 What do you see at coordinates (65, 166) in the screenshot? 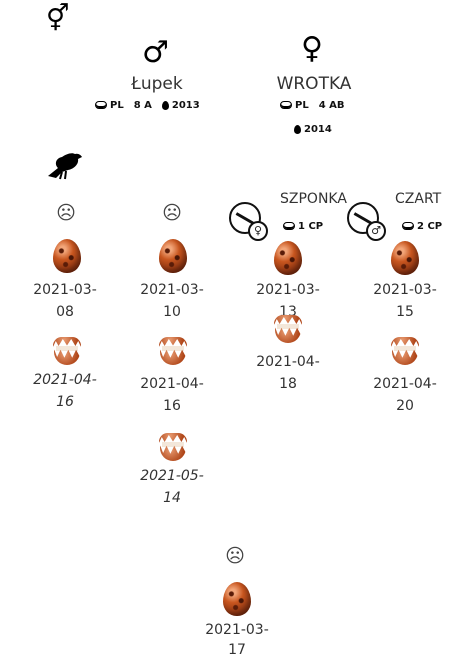
I see `crow-icon` at bounding box center [65, 166].